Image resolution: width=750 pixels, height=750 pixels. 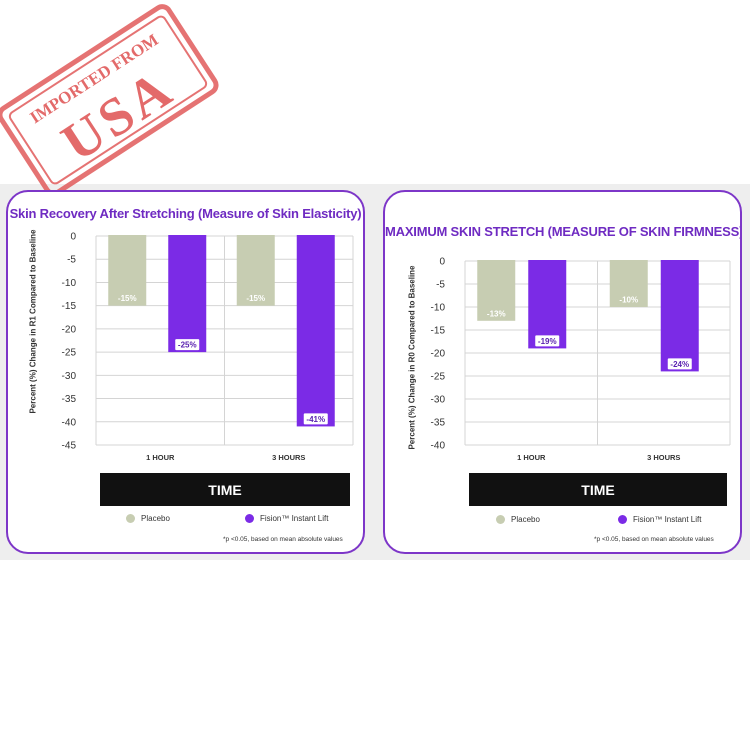 I want to click on data-label: -41%, so click(x=315, y=419).